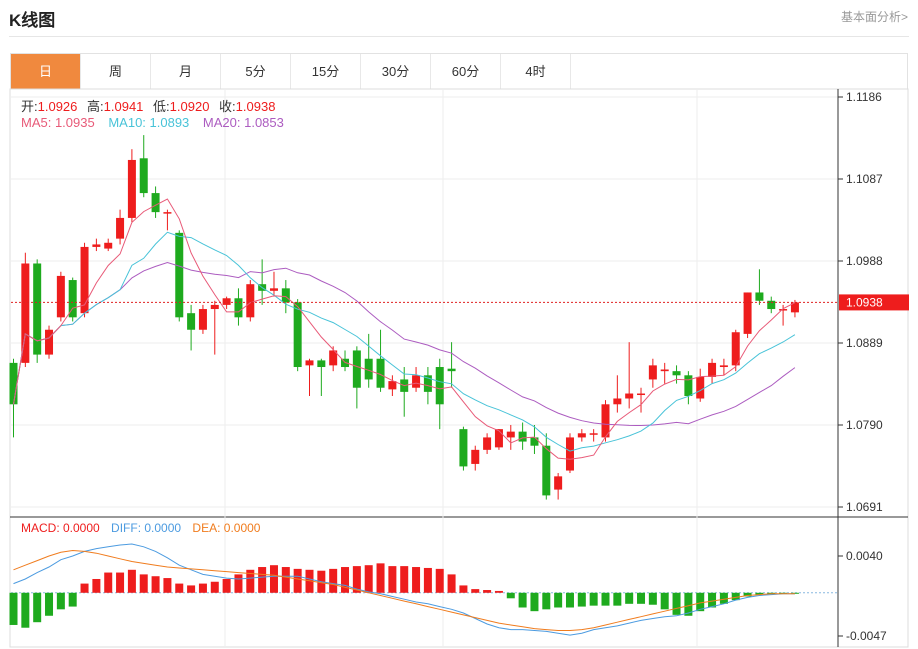 This screenshot has width=918, height=649. I want to click on macd-histogram, so click(423, 595).